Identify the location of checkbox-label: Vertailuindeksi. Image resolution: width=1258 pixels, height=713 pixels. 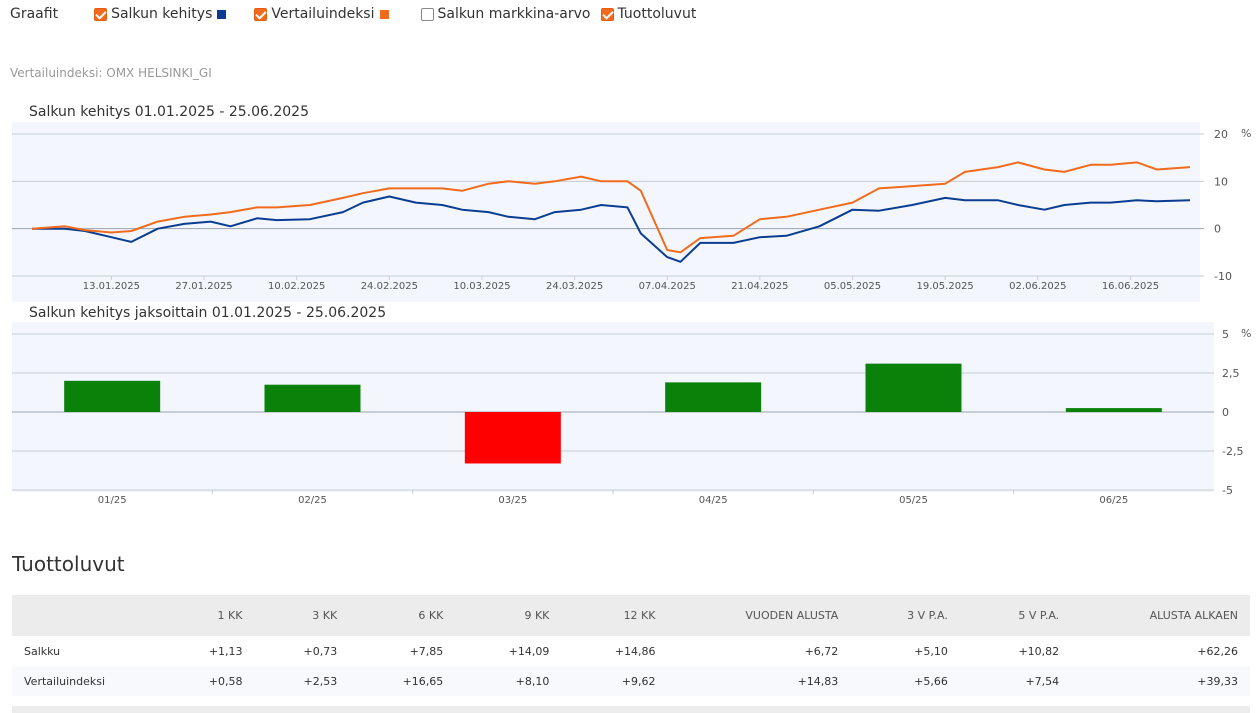
(323, 14).